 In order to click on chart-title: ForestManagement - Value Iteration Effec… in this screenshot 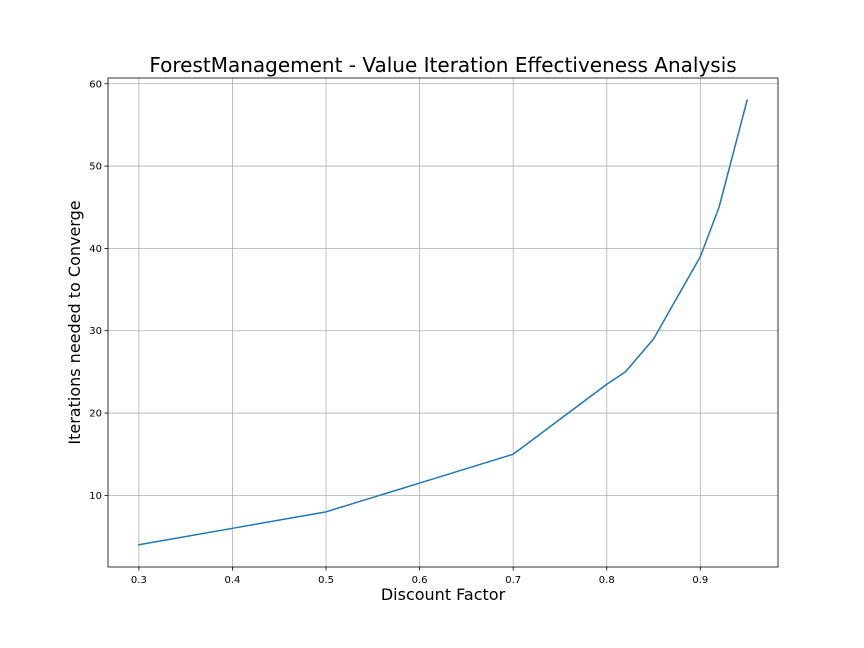, I will do `click(442, 65)`.